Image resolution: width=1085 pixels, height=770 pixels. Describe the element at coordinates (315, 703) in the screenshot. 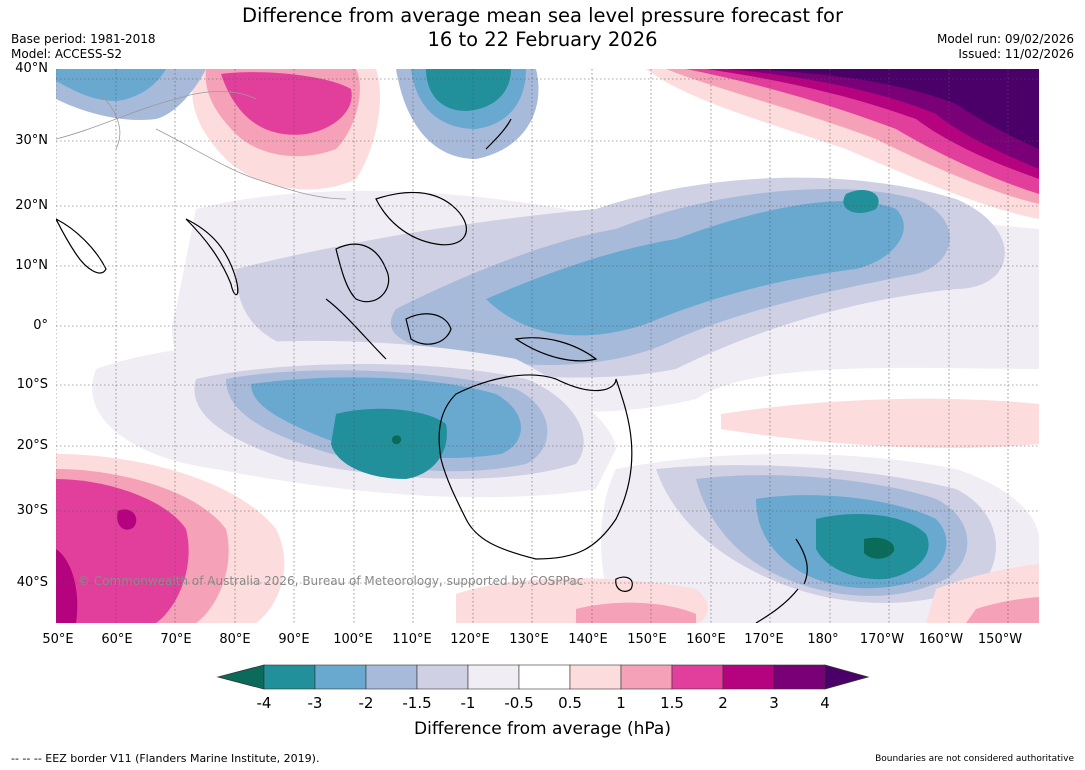

I see `colorbar-tick-label: -3` at that location.